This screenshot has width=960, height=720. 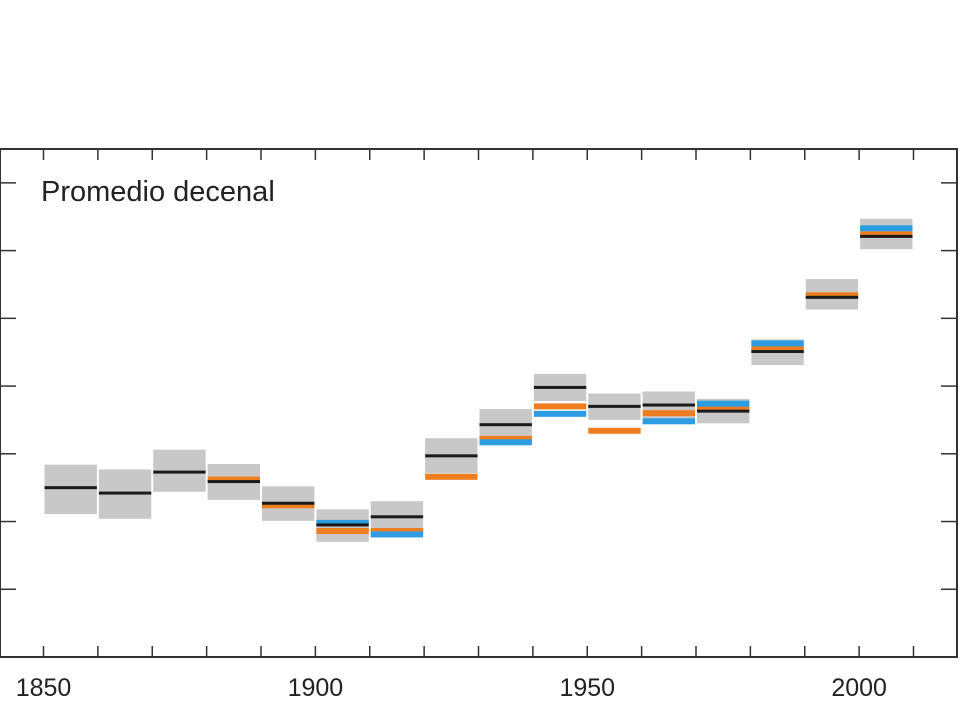 I want to click on panel-label: Promedio decenal, so click(x=158, y=192).